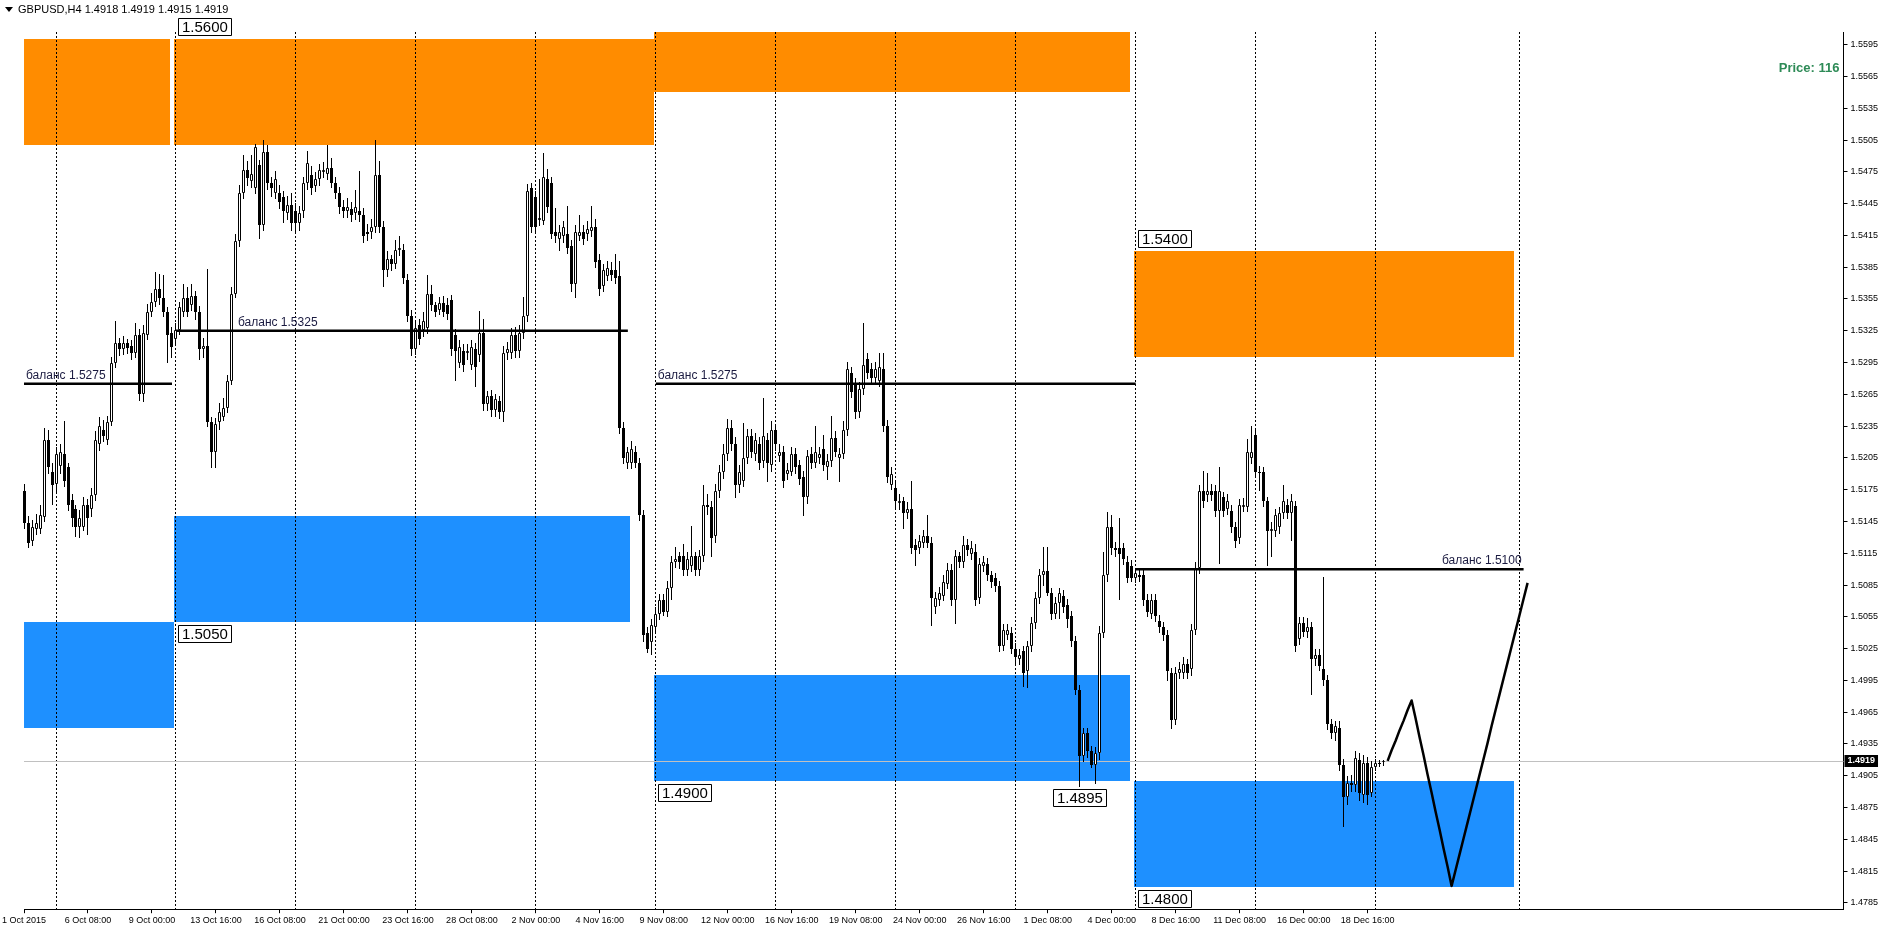 This screenshot has width=1887, height=930. I want to click on x-tick-label: 21 Oct 00:00, so click(344, 920).